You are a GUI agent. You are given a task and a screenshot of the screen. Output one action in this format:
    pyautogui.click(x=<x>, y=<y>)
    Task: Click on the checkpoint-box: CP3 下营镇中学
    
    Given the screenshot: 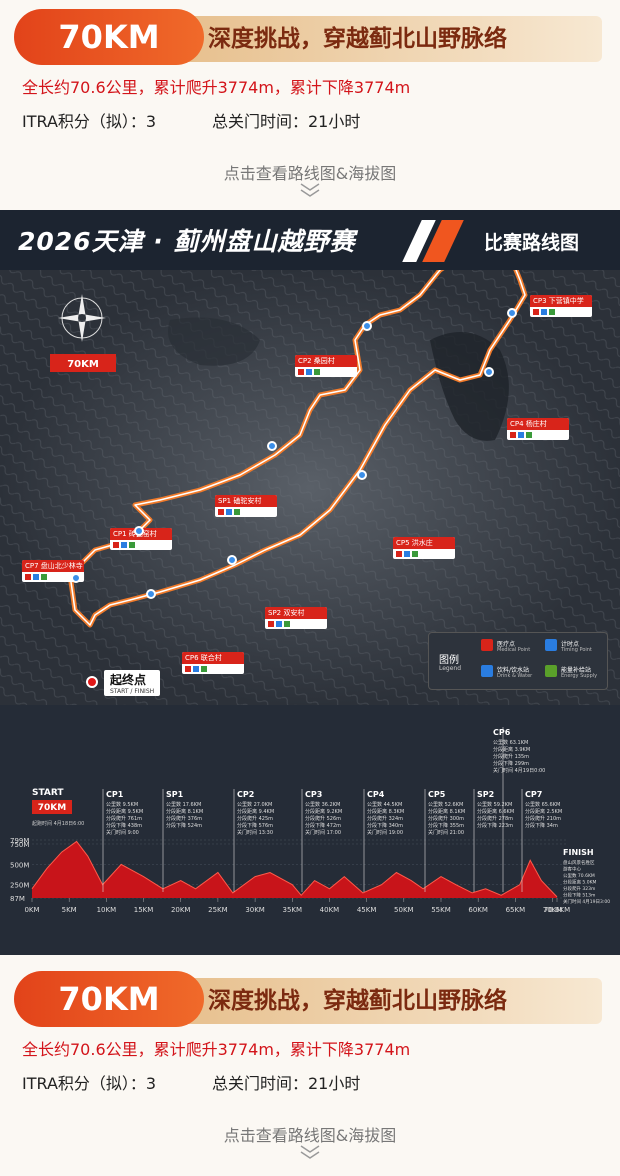 What is the action you would take?
    pyautogui.click(x=561, y=306)
    